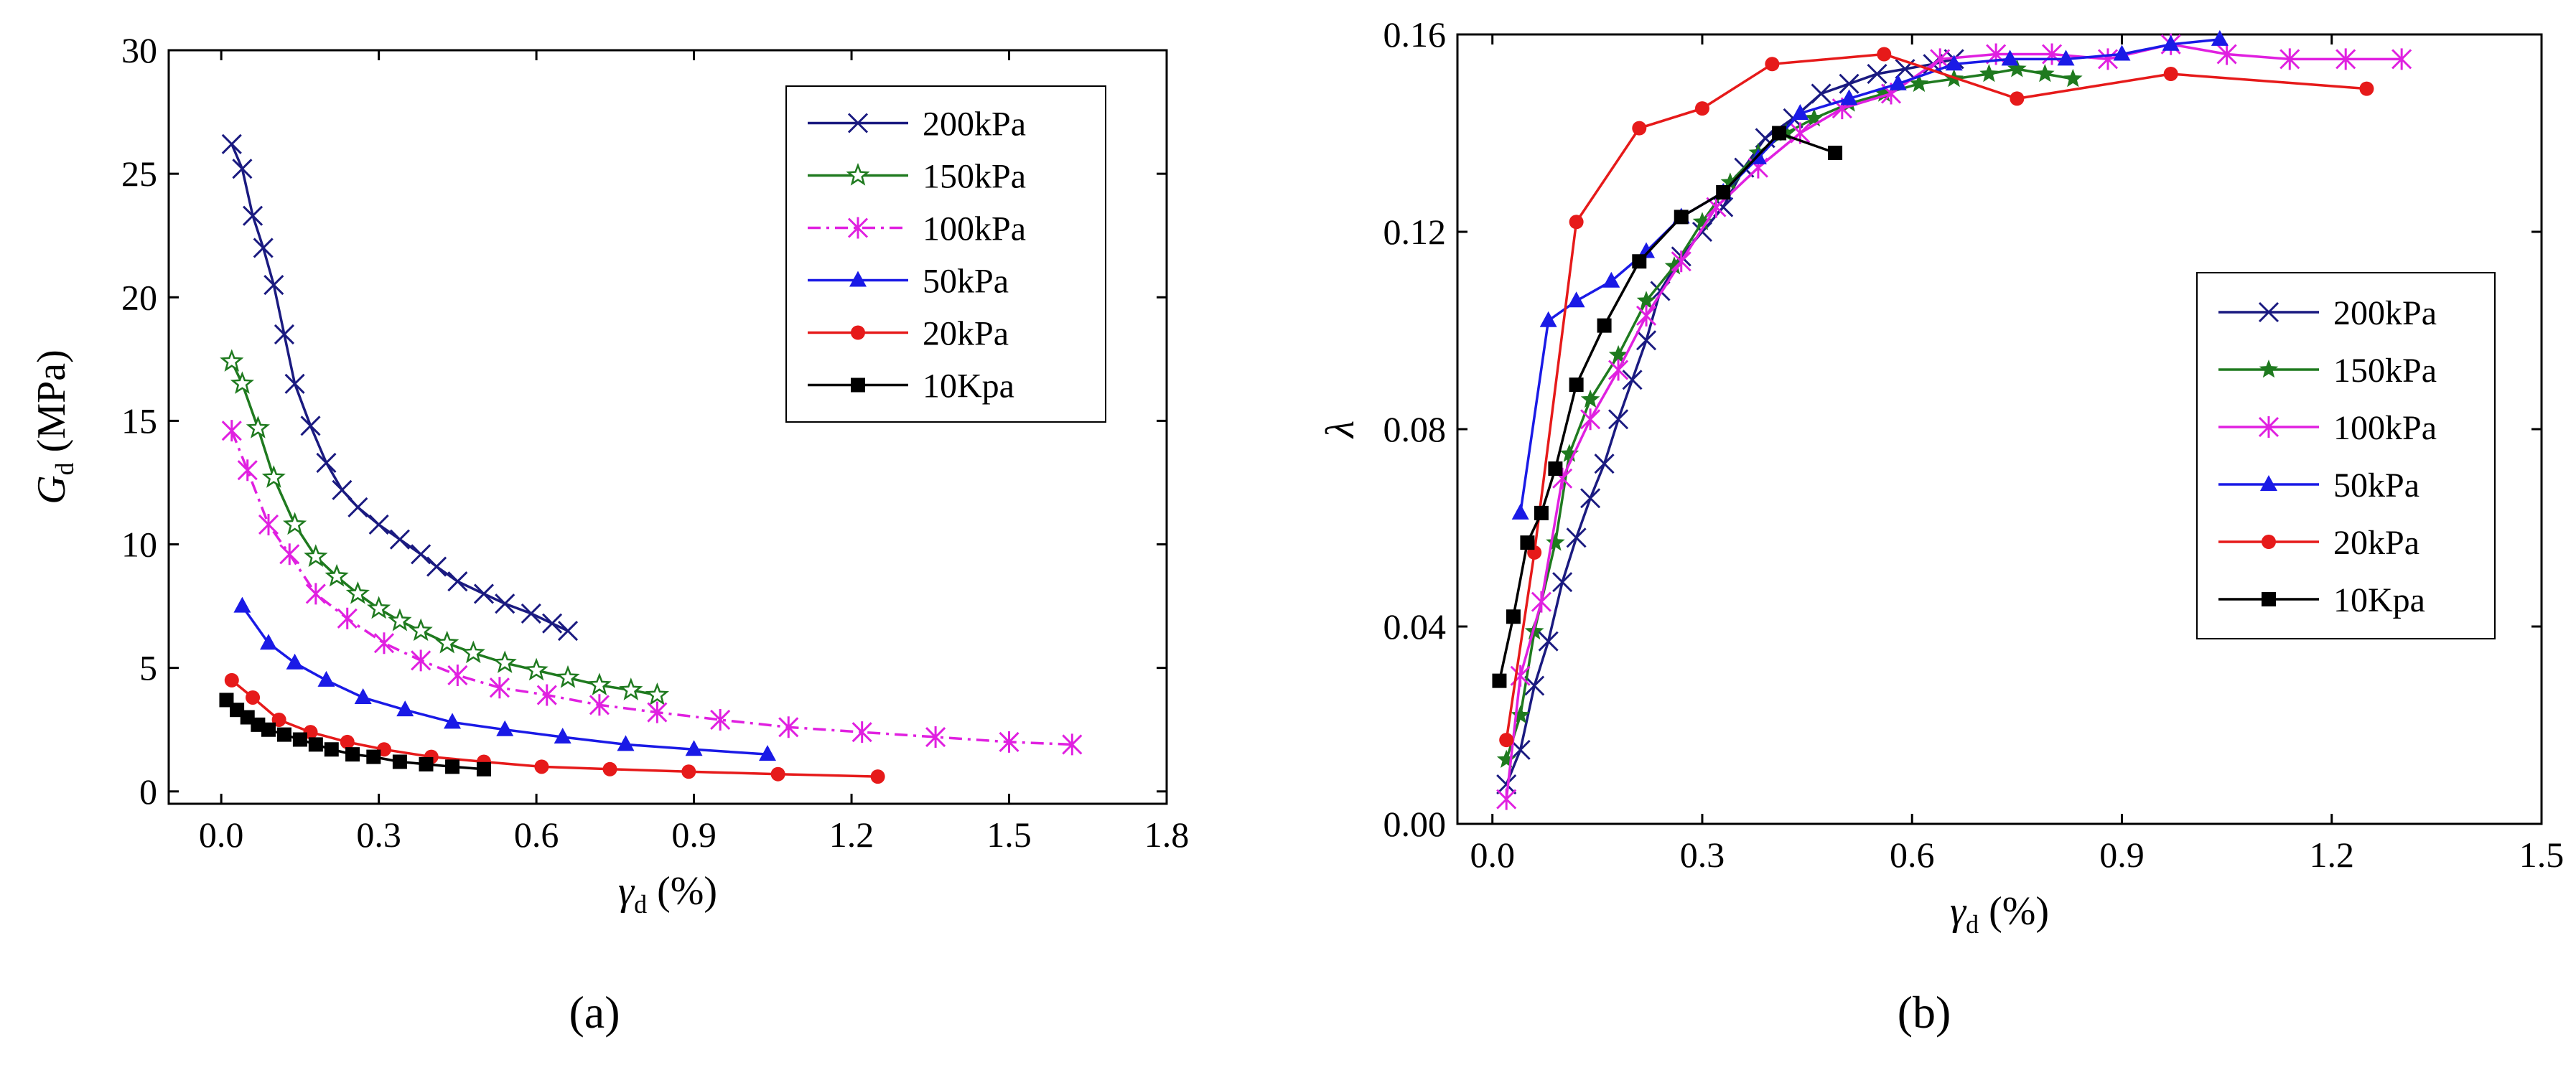  What do you see at coordinates (2542, 855) in the screenshot?
I see `x-tick-label: 1.5` at bounding box center [2542, 855].